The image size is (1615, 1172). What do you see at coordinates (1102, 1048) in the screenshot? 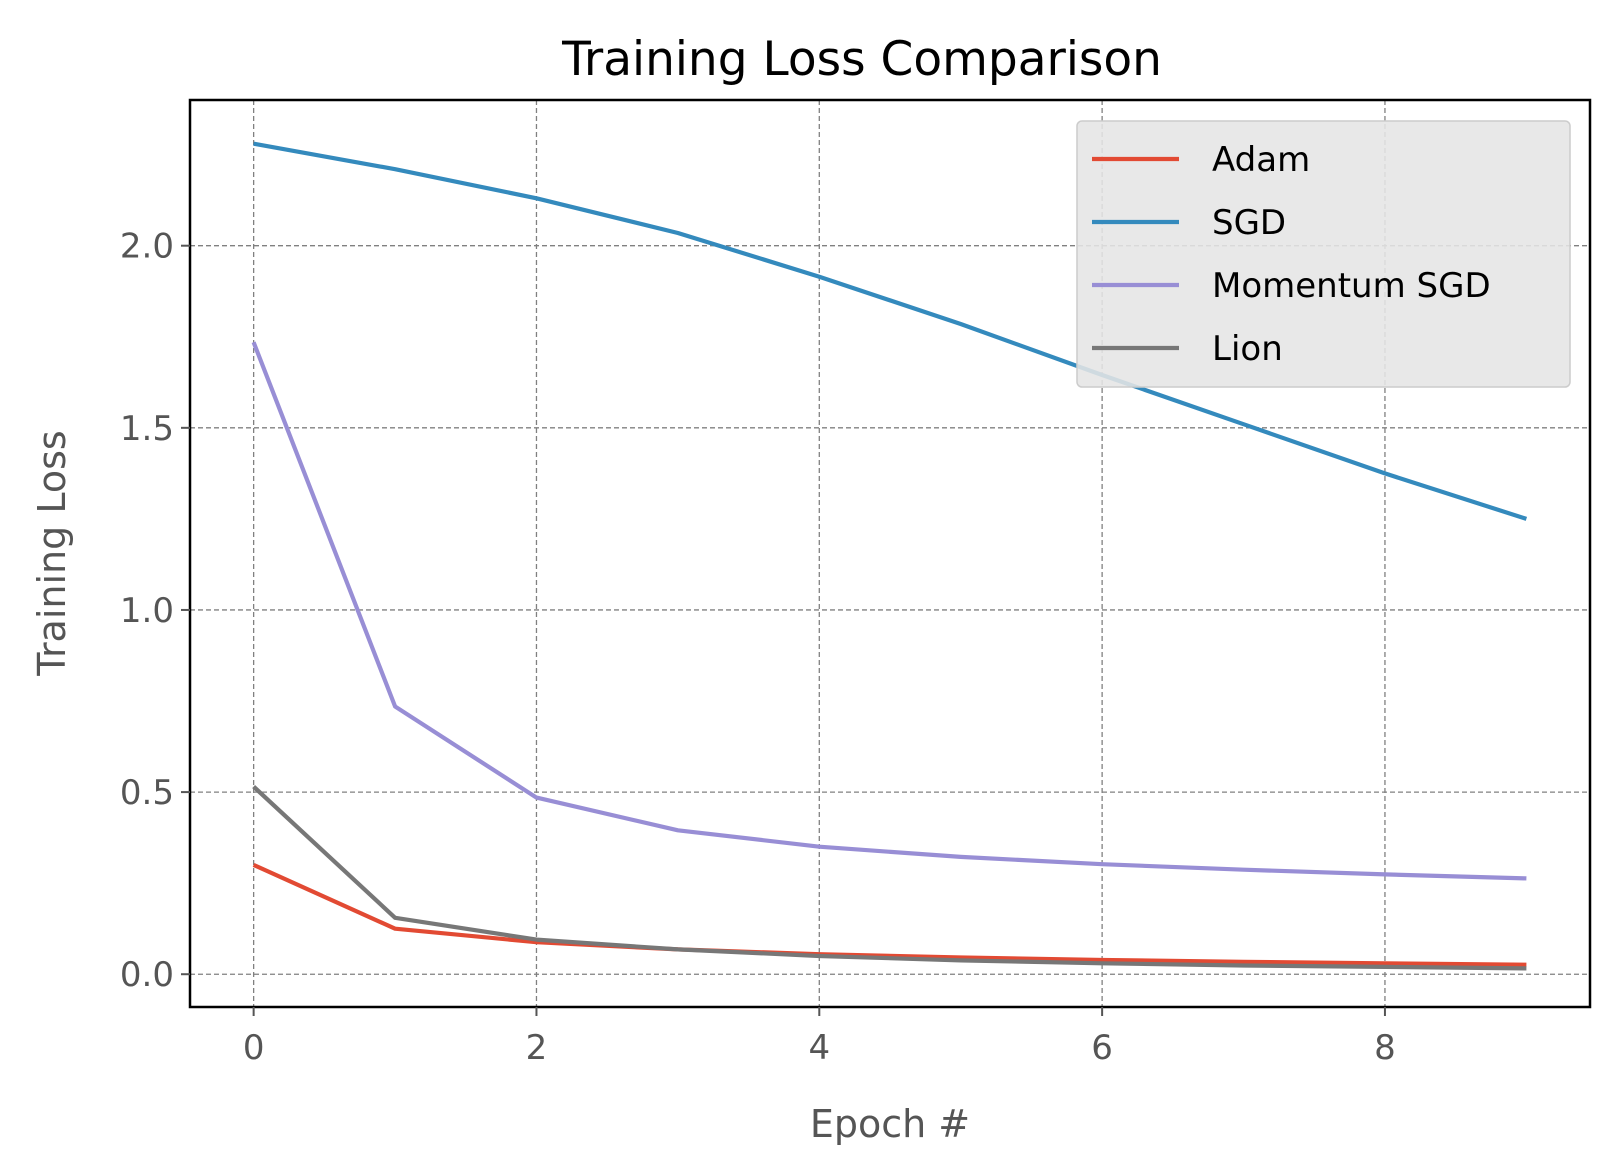
I see `x-tick-label: 6` at bounding box center [1102, 1048].